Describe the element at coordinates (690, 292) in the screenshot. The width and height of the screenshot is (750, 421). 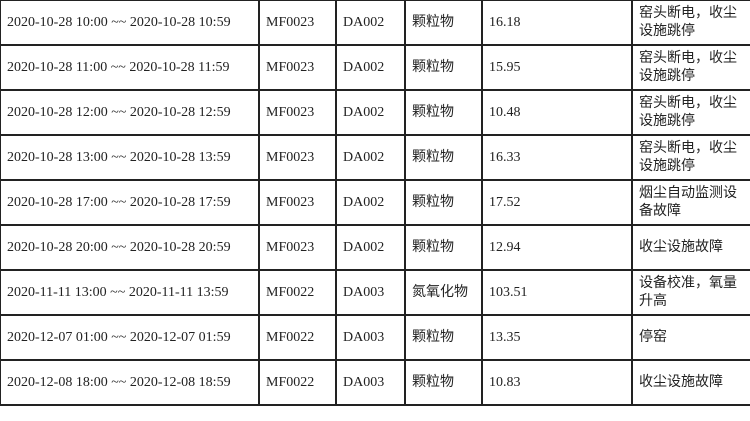
I see `reason-cell: 设备校准，氧量升高` at that location.